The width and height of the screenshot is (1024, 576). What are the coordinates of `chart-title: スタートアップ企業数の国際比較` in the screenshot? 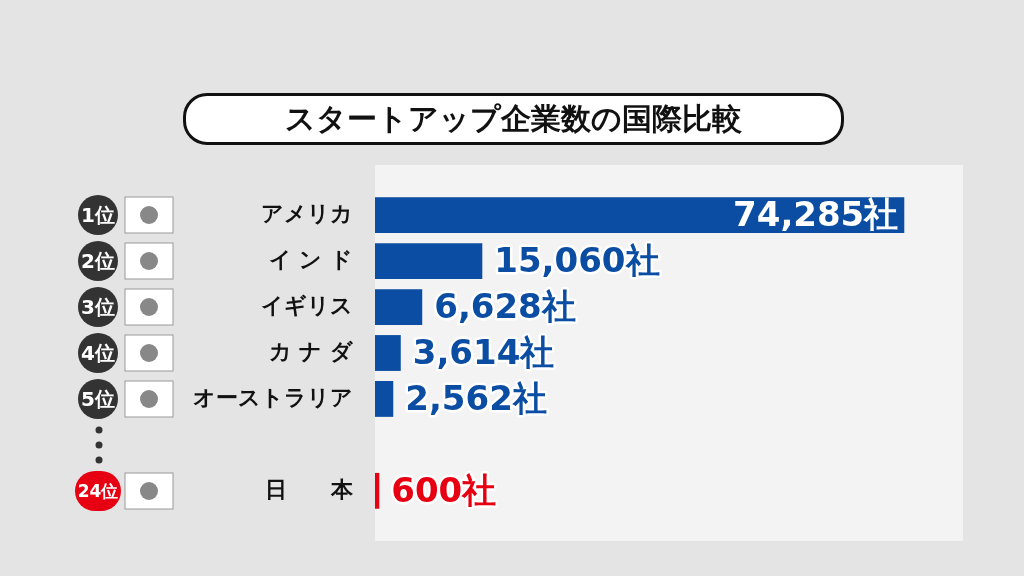 It's located at (513, 119).